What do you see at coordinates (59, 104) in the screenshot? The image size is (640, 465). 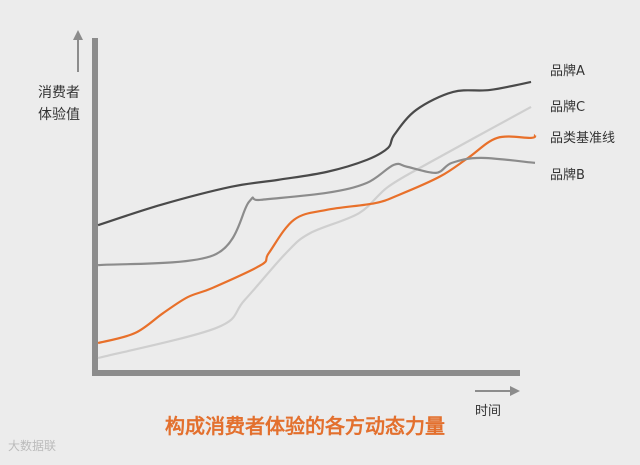 I see `y-axis-label: 消费者 体验值` at bounding box center [59, 104].